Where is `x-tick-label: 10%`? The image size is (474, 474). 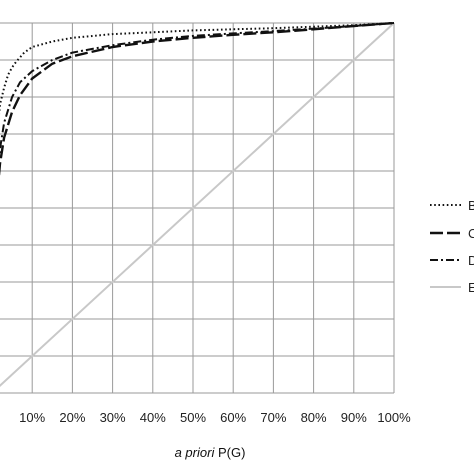
x-tick-label: 10% is located at coordinates (32, 417).